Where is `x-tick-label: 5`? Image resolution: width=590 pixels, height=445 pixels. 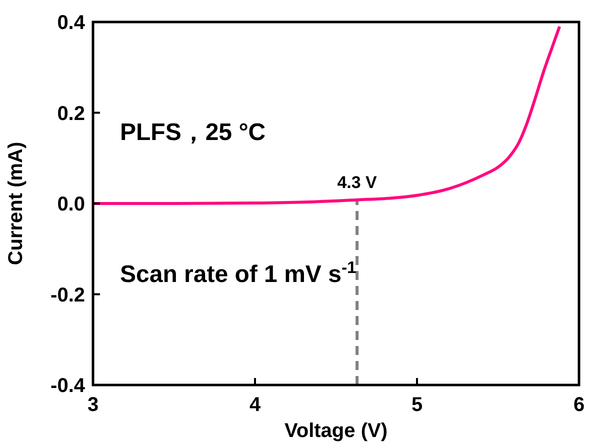
x-tick-label: 5 is located at coordinates (417, 405).